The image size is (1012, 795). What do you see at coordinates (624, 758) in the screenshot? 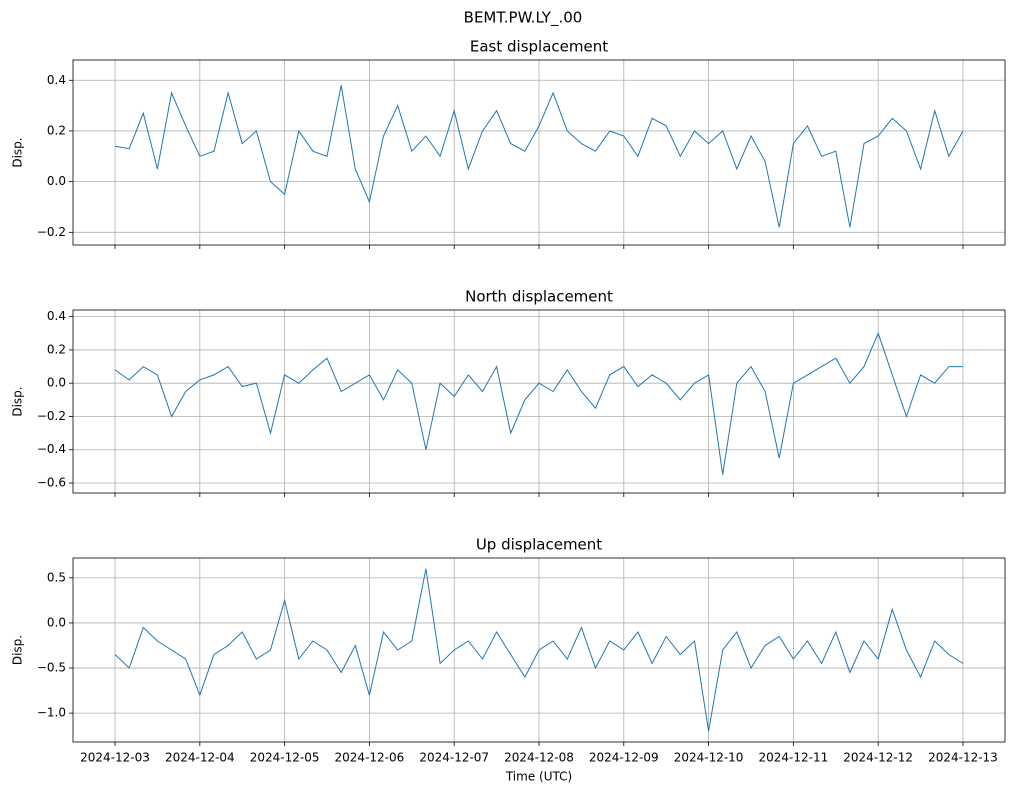
I see `x-tick-label: 2024-12-09` at bounding box center [624, 758].